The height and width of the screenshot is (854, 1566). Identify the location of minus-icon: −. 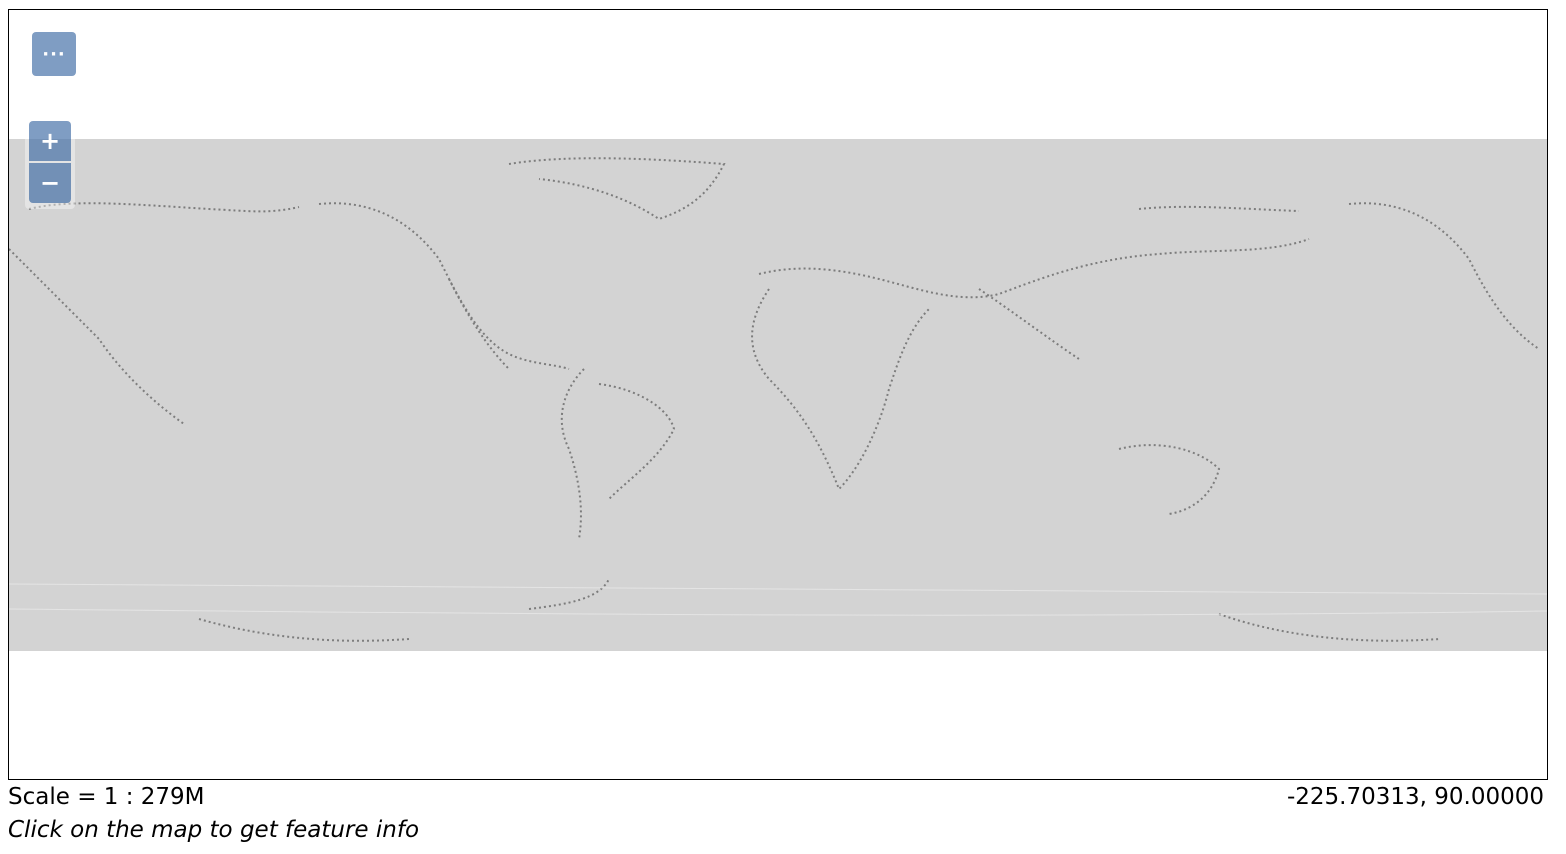
(50, 183).